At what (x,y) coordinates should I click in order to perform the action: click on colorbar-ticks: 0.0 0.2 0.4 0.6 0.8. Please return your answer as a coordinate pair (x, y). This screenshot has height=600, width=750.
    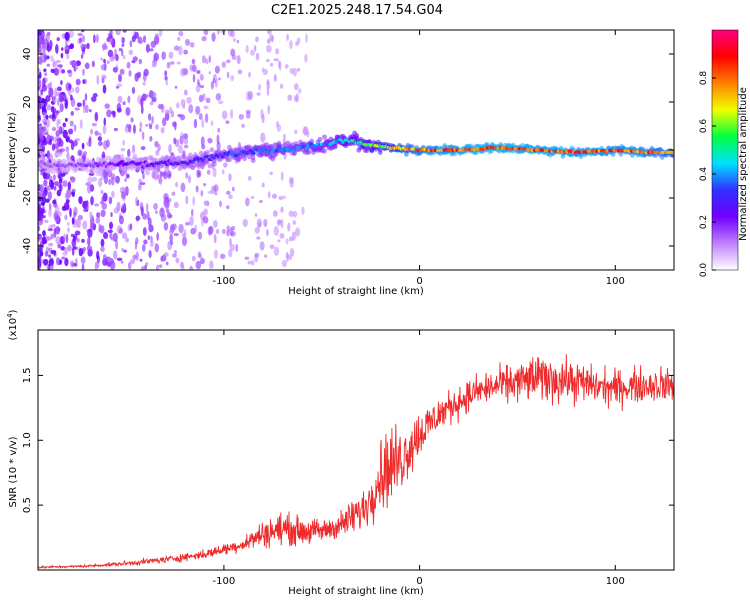
    Looking at the image, I should click on (707, 174).